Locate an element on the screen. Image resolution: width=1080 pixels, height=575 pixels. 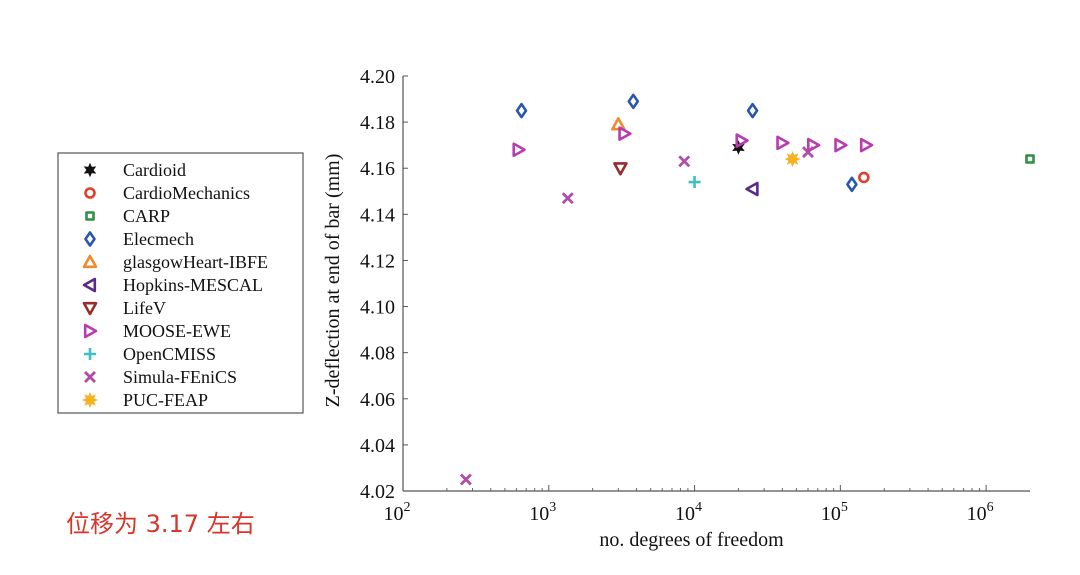
y-tick-label: 4.08 is located at coordinates (377, 354).